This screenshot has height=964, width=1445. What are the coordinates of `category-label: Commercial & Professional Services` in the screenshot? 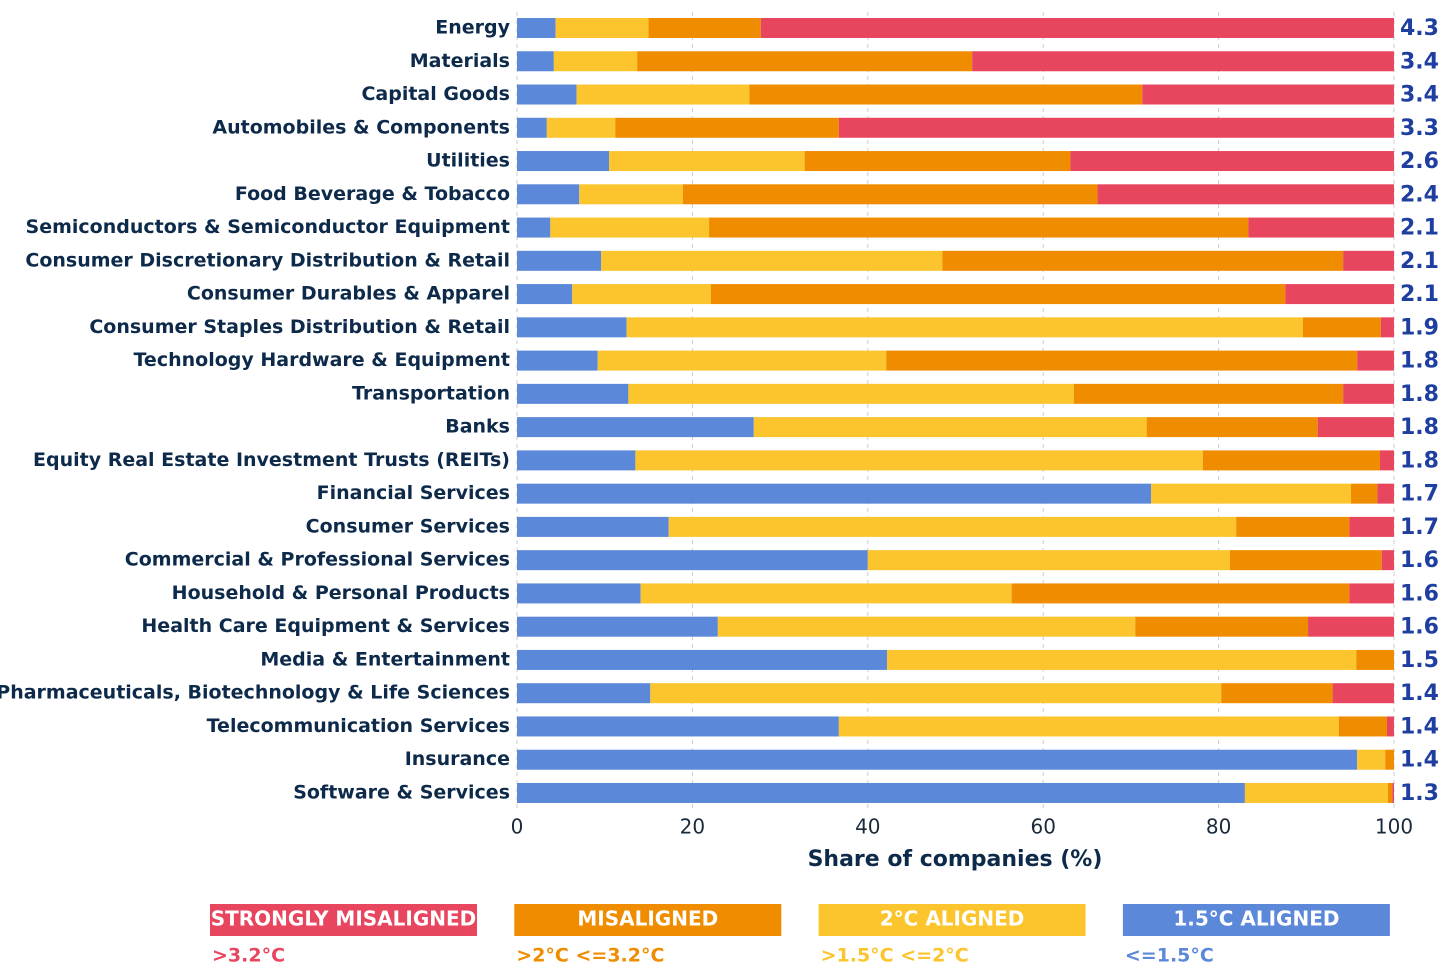 It's located at (317, 560).